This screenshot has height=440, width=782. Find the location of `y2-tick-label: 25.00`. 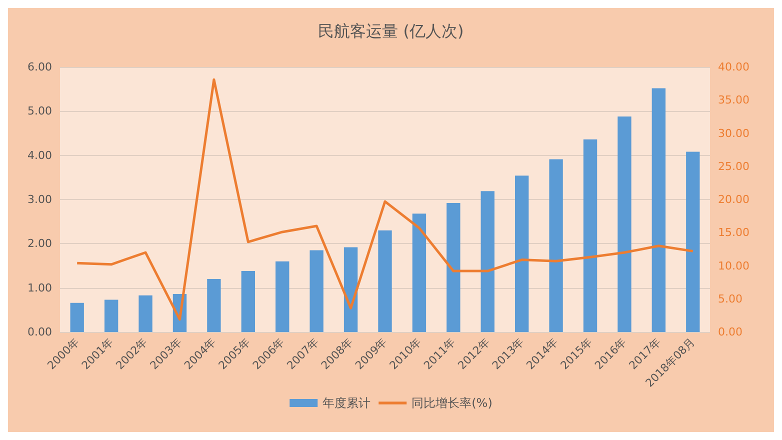

y2-tick-label: 25.00 is located at coordinates (734, 166).